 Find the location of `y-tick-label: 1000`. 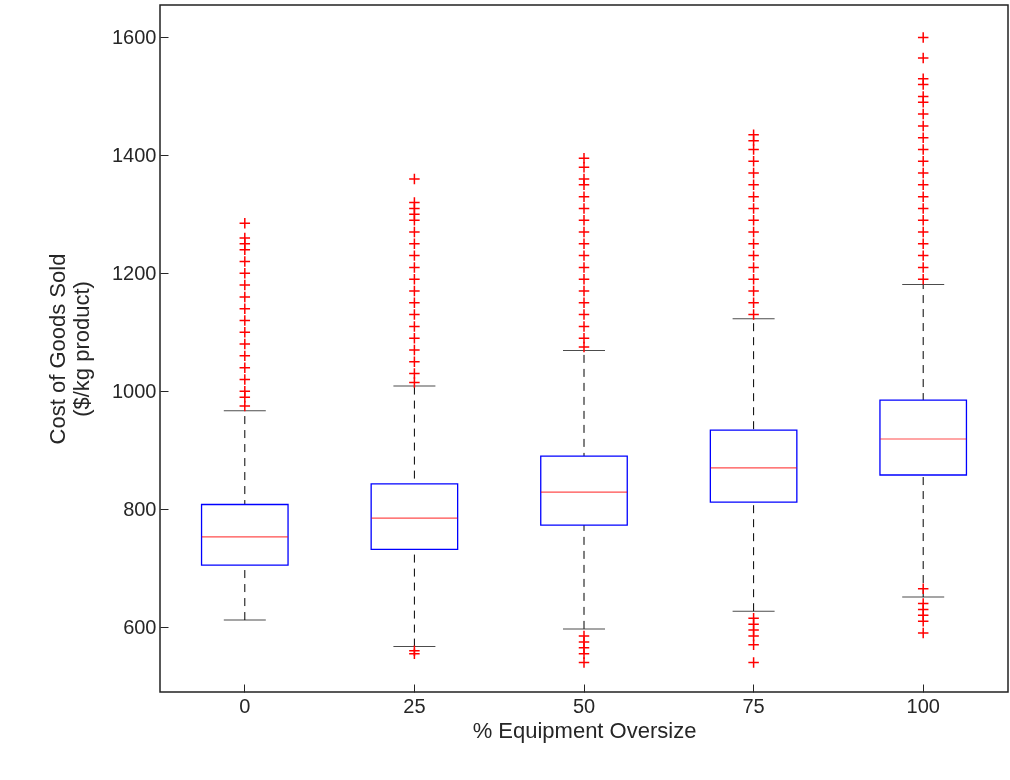

y-tick-label: 1000 is located at coordinates (134, 390).